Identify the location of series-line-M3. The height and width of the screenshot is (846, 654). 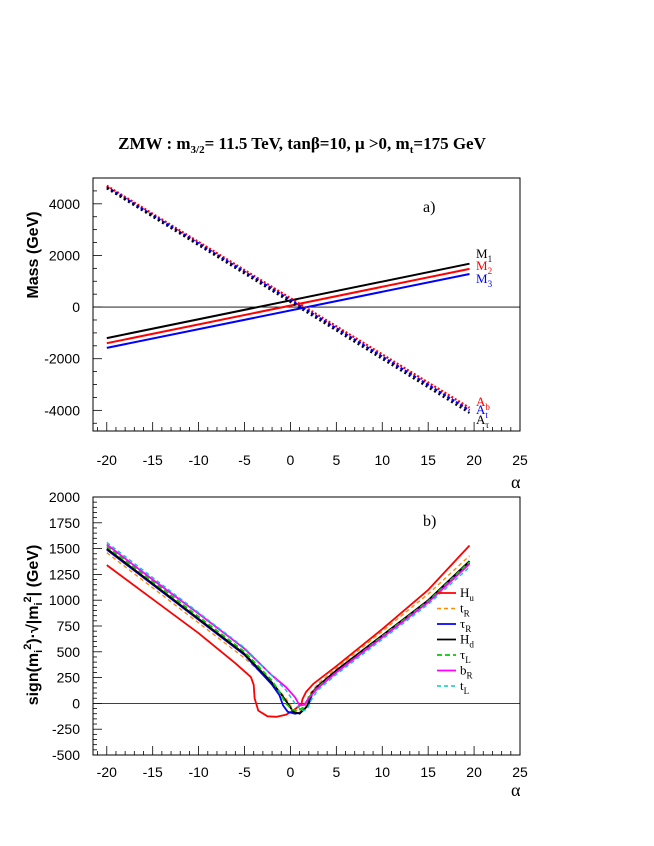
(288, 311).